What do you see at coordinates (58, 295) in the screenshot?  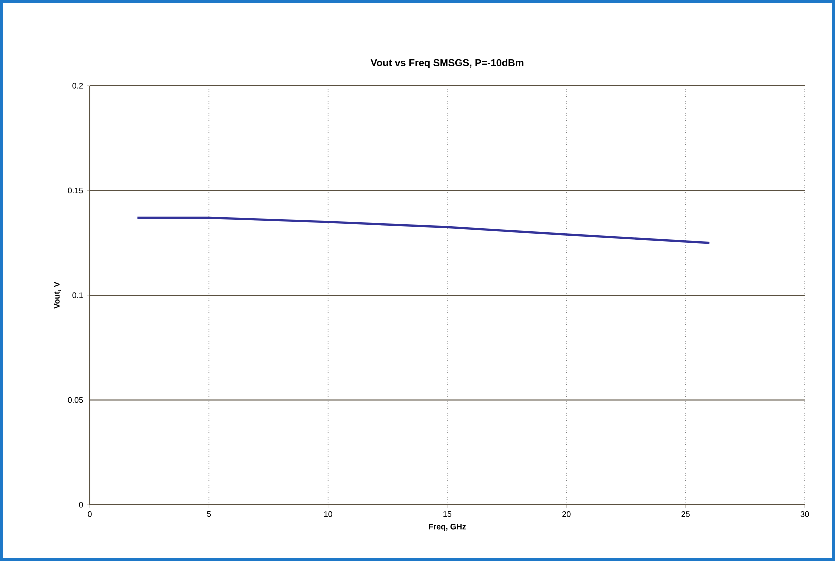 I see `y-axis-title: Vout, V` at bounding box center [58, 295].